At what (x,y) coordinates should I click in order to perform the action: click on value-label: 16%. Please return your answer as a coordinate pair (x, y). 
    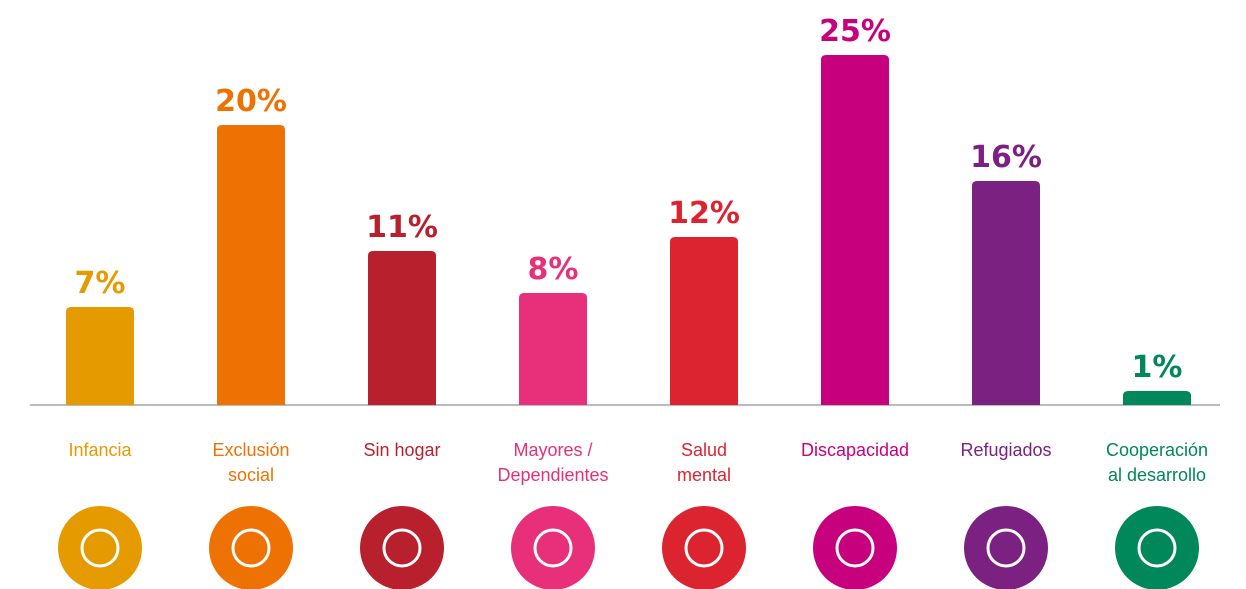
    Looking at the image, I should click on (1006, 157).